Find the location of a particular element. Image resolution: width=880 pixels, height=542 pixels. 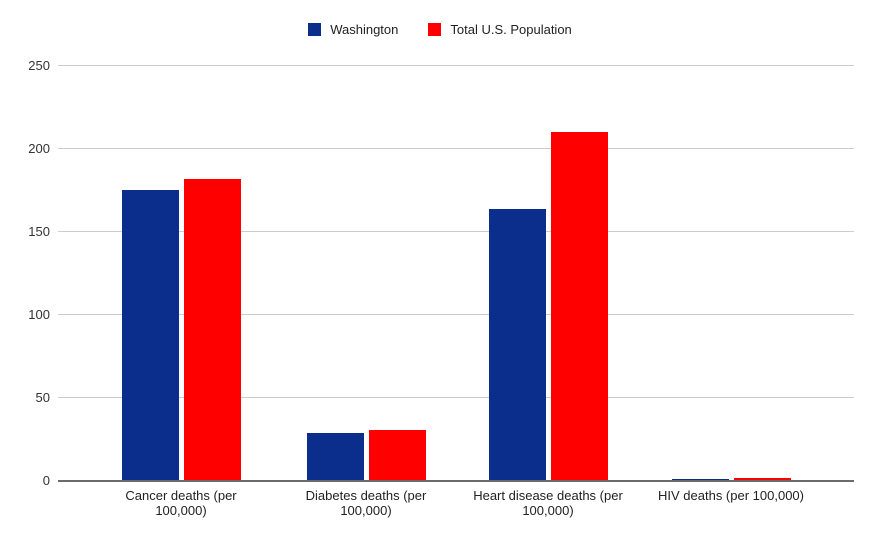

y-axis-tick-label: 50 is located at coordinates (42, 397).